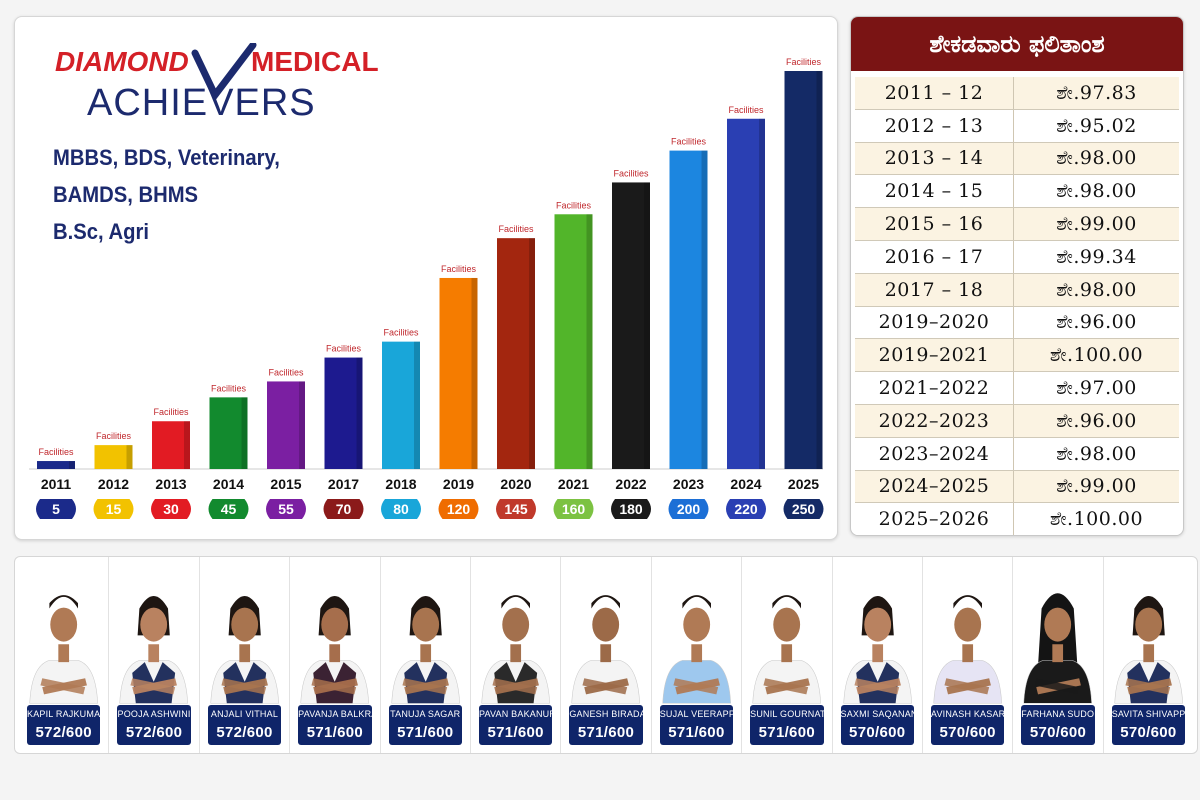 The image size is (1200, 800). I want to click on achiever-name: FARHANA SUDODIN, so click(1058, 714).